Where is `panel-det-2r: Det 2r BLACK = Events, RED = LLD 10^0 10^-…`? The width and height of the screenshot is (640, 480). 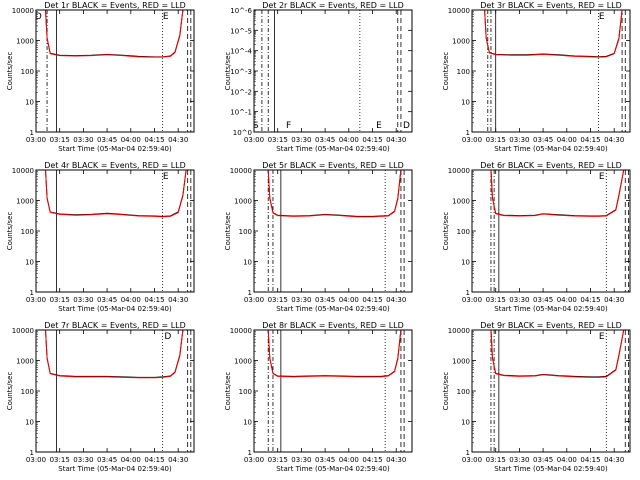 panel-det-2r: Det 2r BLACK = Events, RED = LLD 10^0 10^-… is located at coordinates (318, 77).